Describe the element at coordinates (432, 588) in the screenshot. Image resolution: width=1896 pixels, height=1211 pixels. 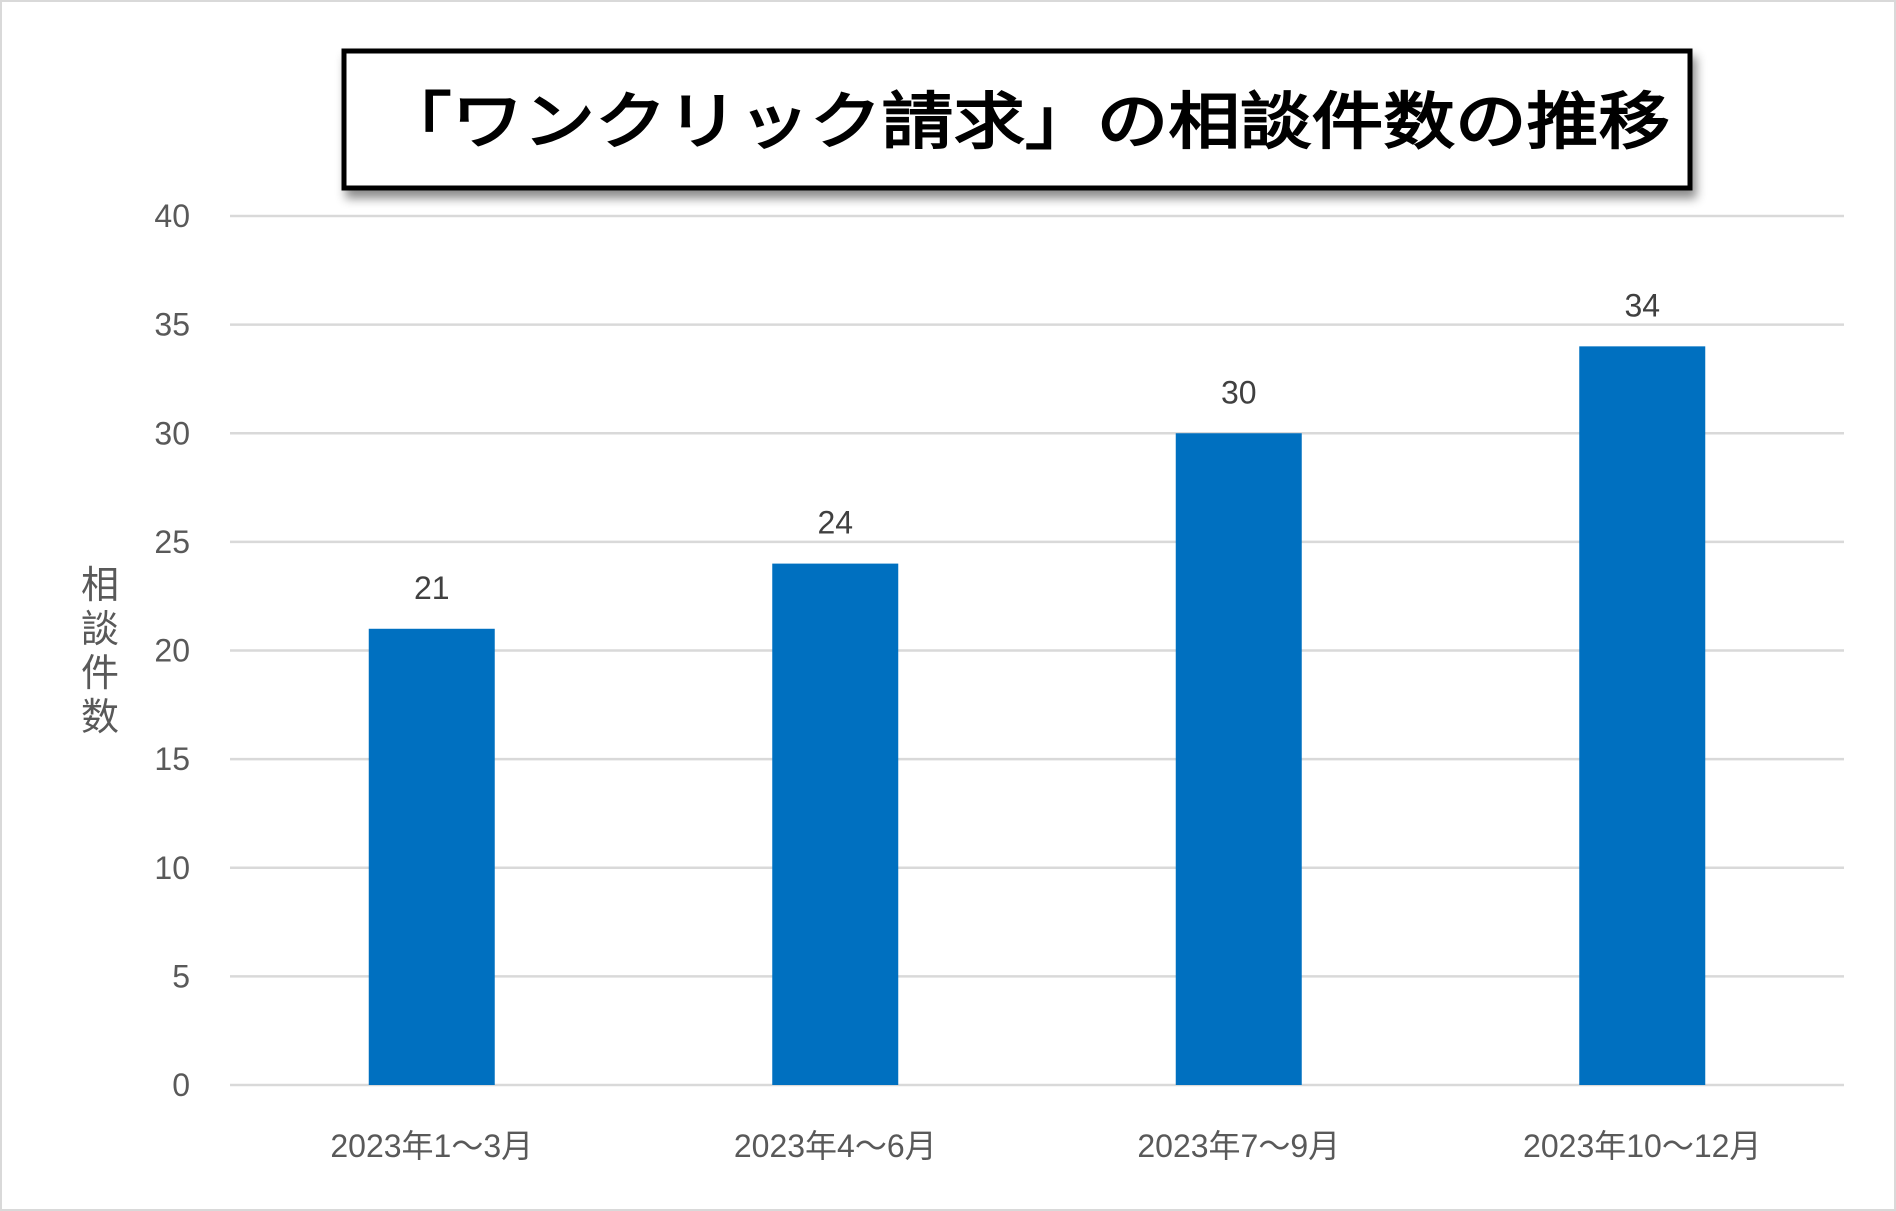
I see `data-label: 21` at that location.